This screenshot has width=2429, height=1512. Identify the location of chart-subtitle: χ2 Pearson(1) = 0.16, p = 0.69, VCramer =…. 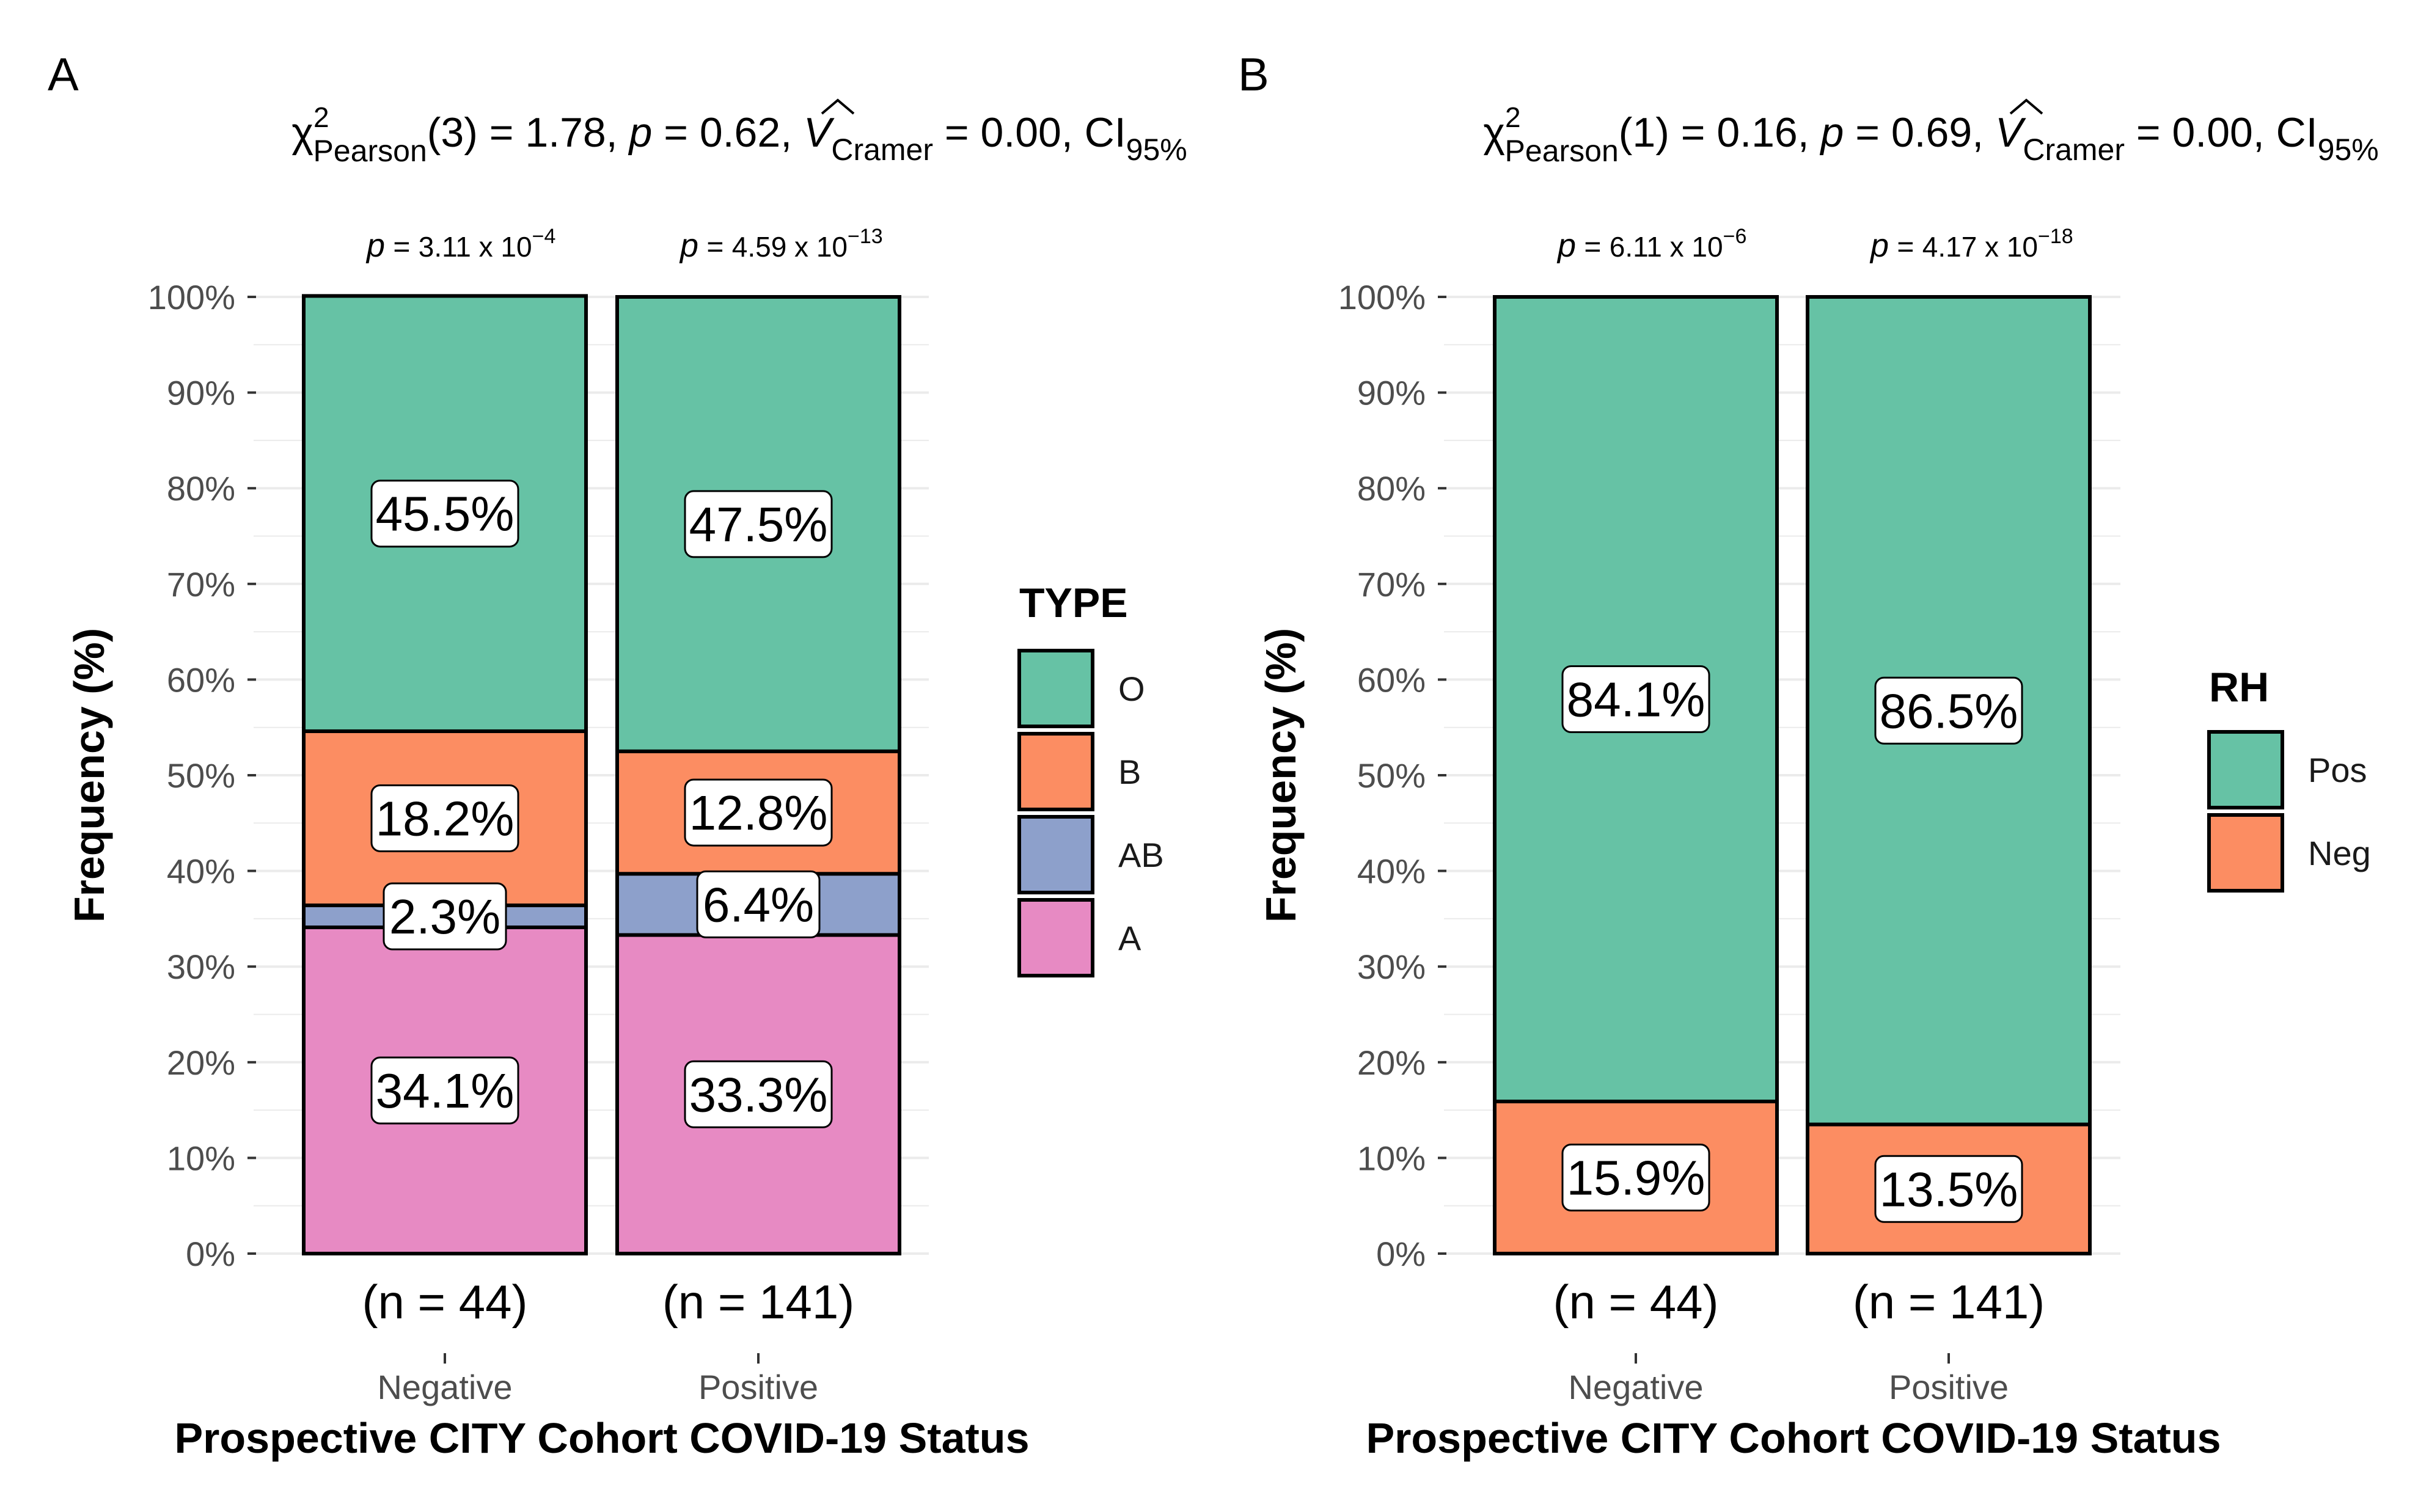
(1931, 134).